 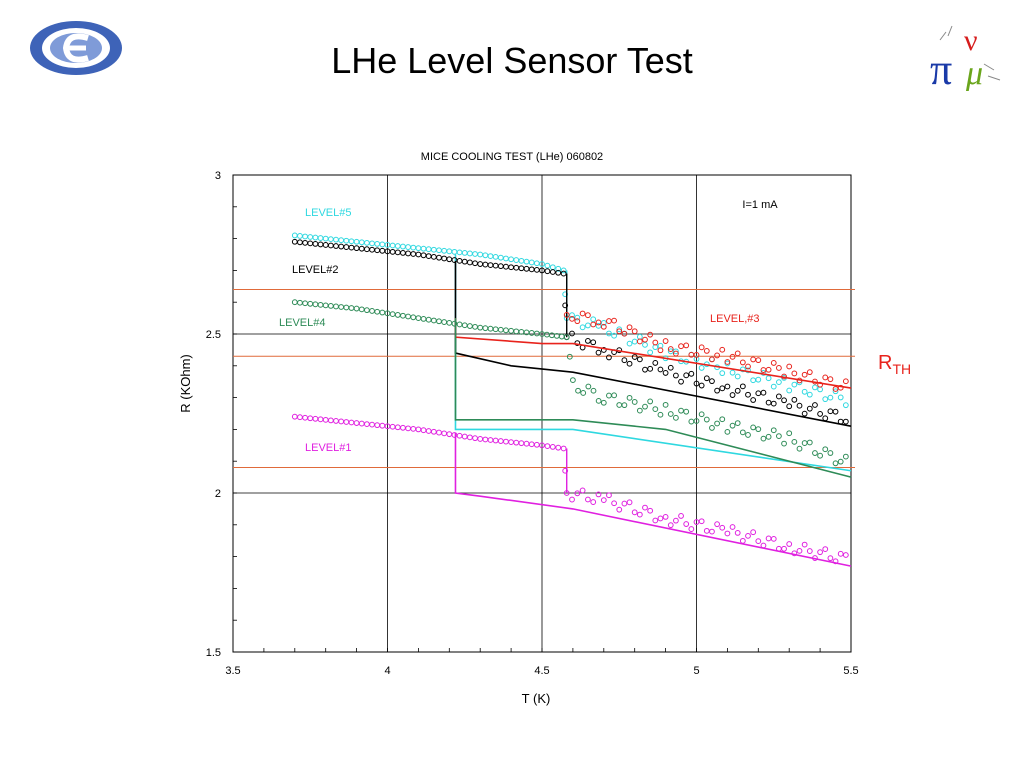 I want to click on series-2-label: LEVEL,#3, so click(x=735, y=319).